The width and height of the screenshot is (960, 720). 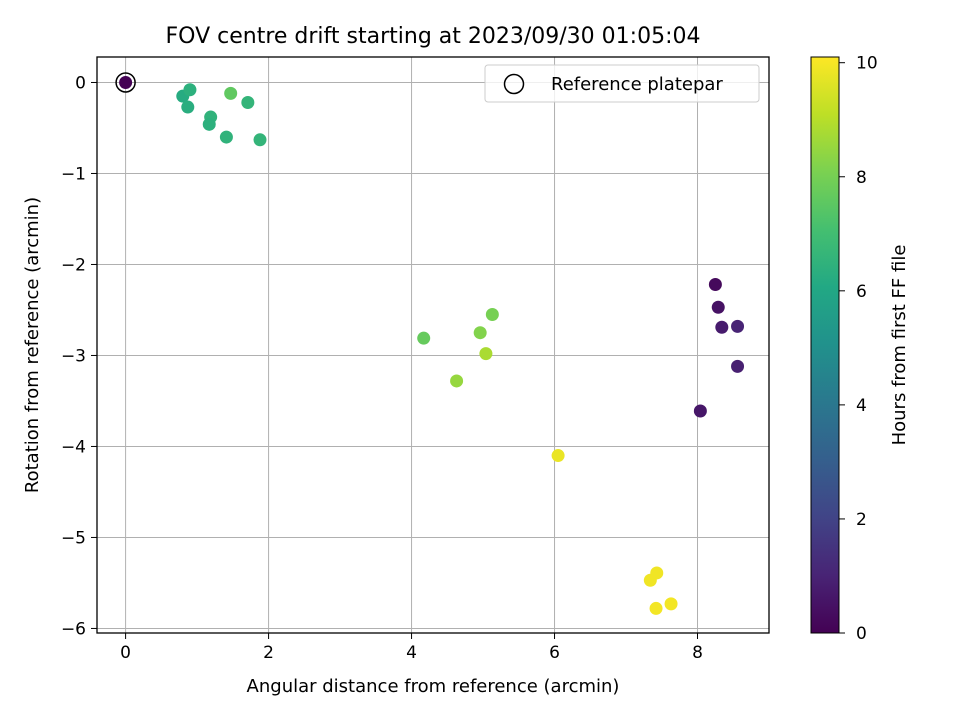 I want to click on y-tick-label: 0, so click(x=80, y=83).